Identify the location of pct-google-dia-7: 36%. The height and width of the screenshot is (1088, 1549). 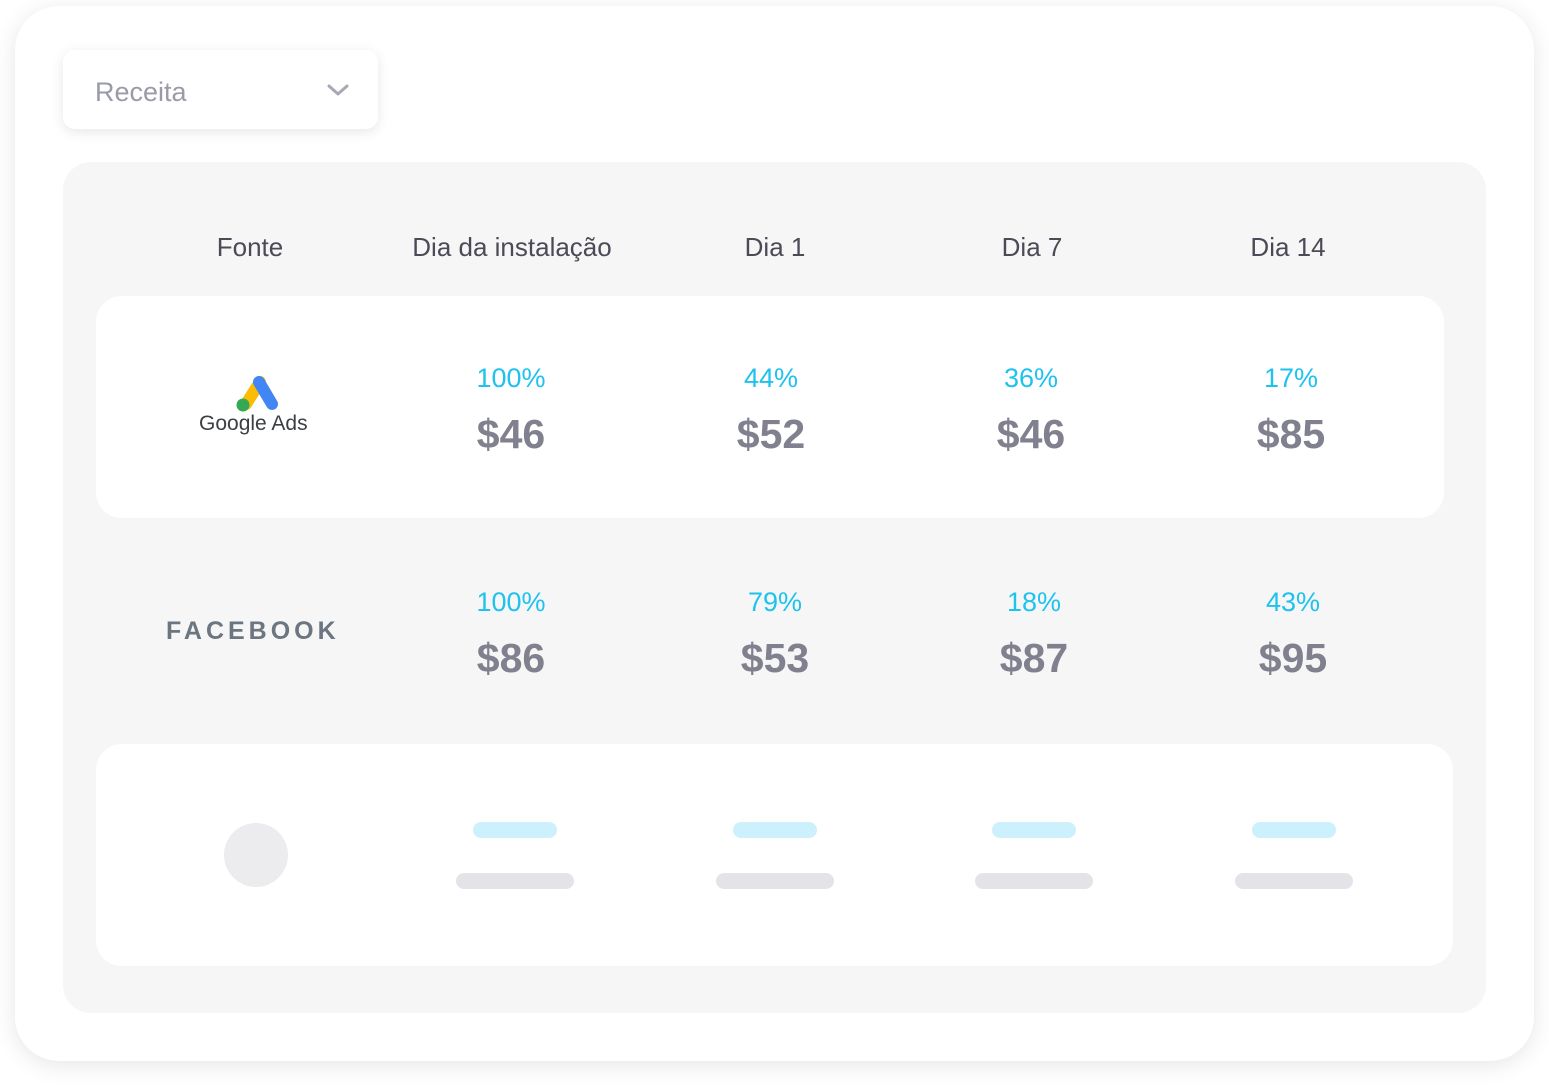
(1031, 378).